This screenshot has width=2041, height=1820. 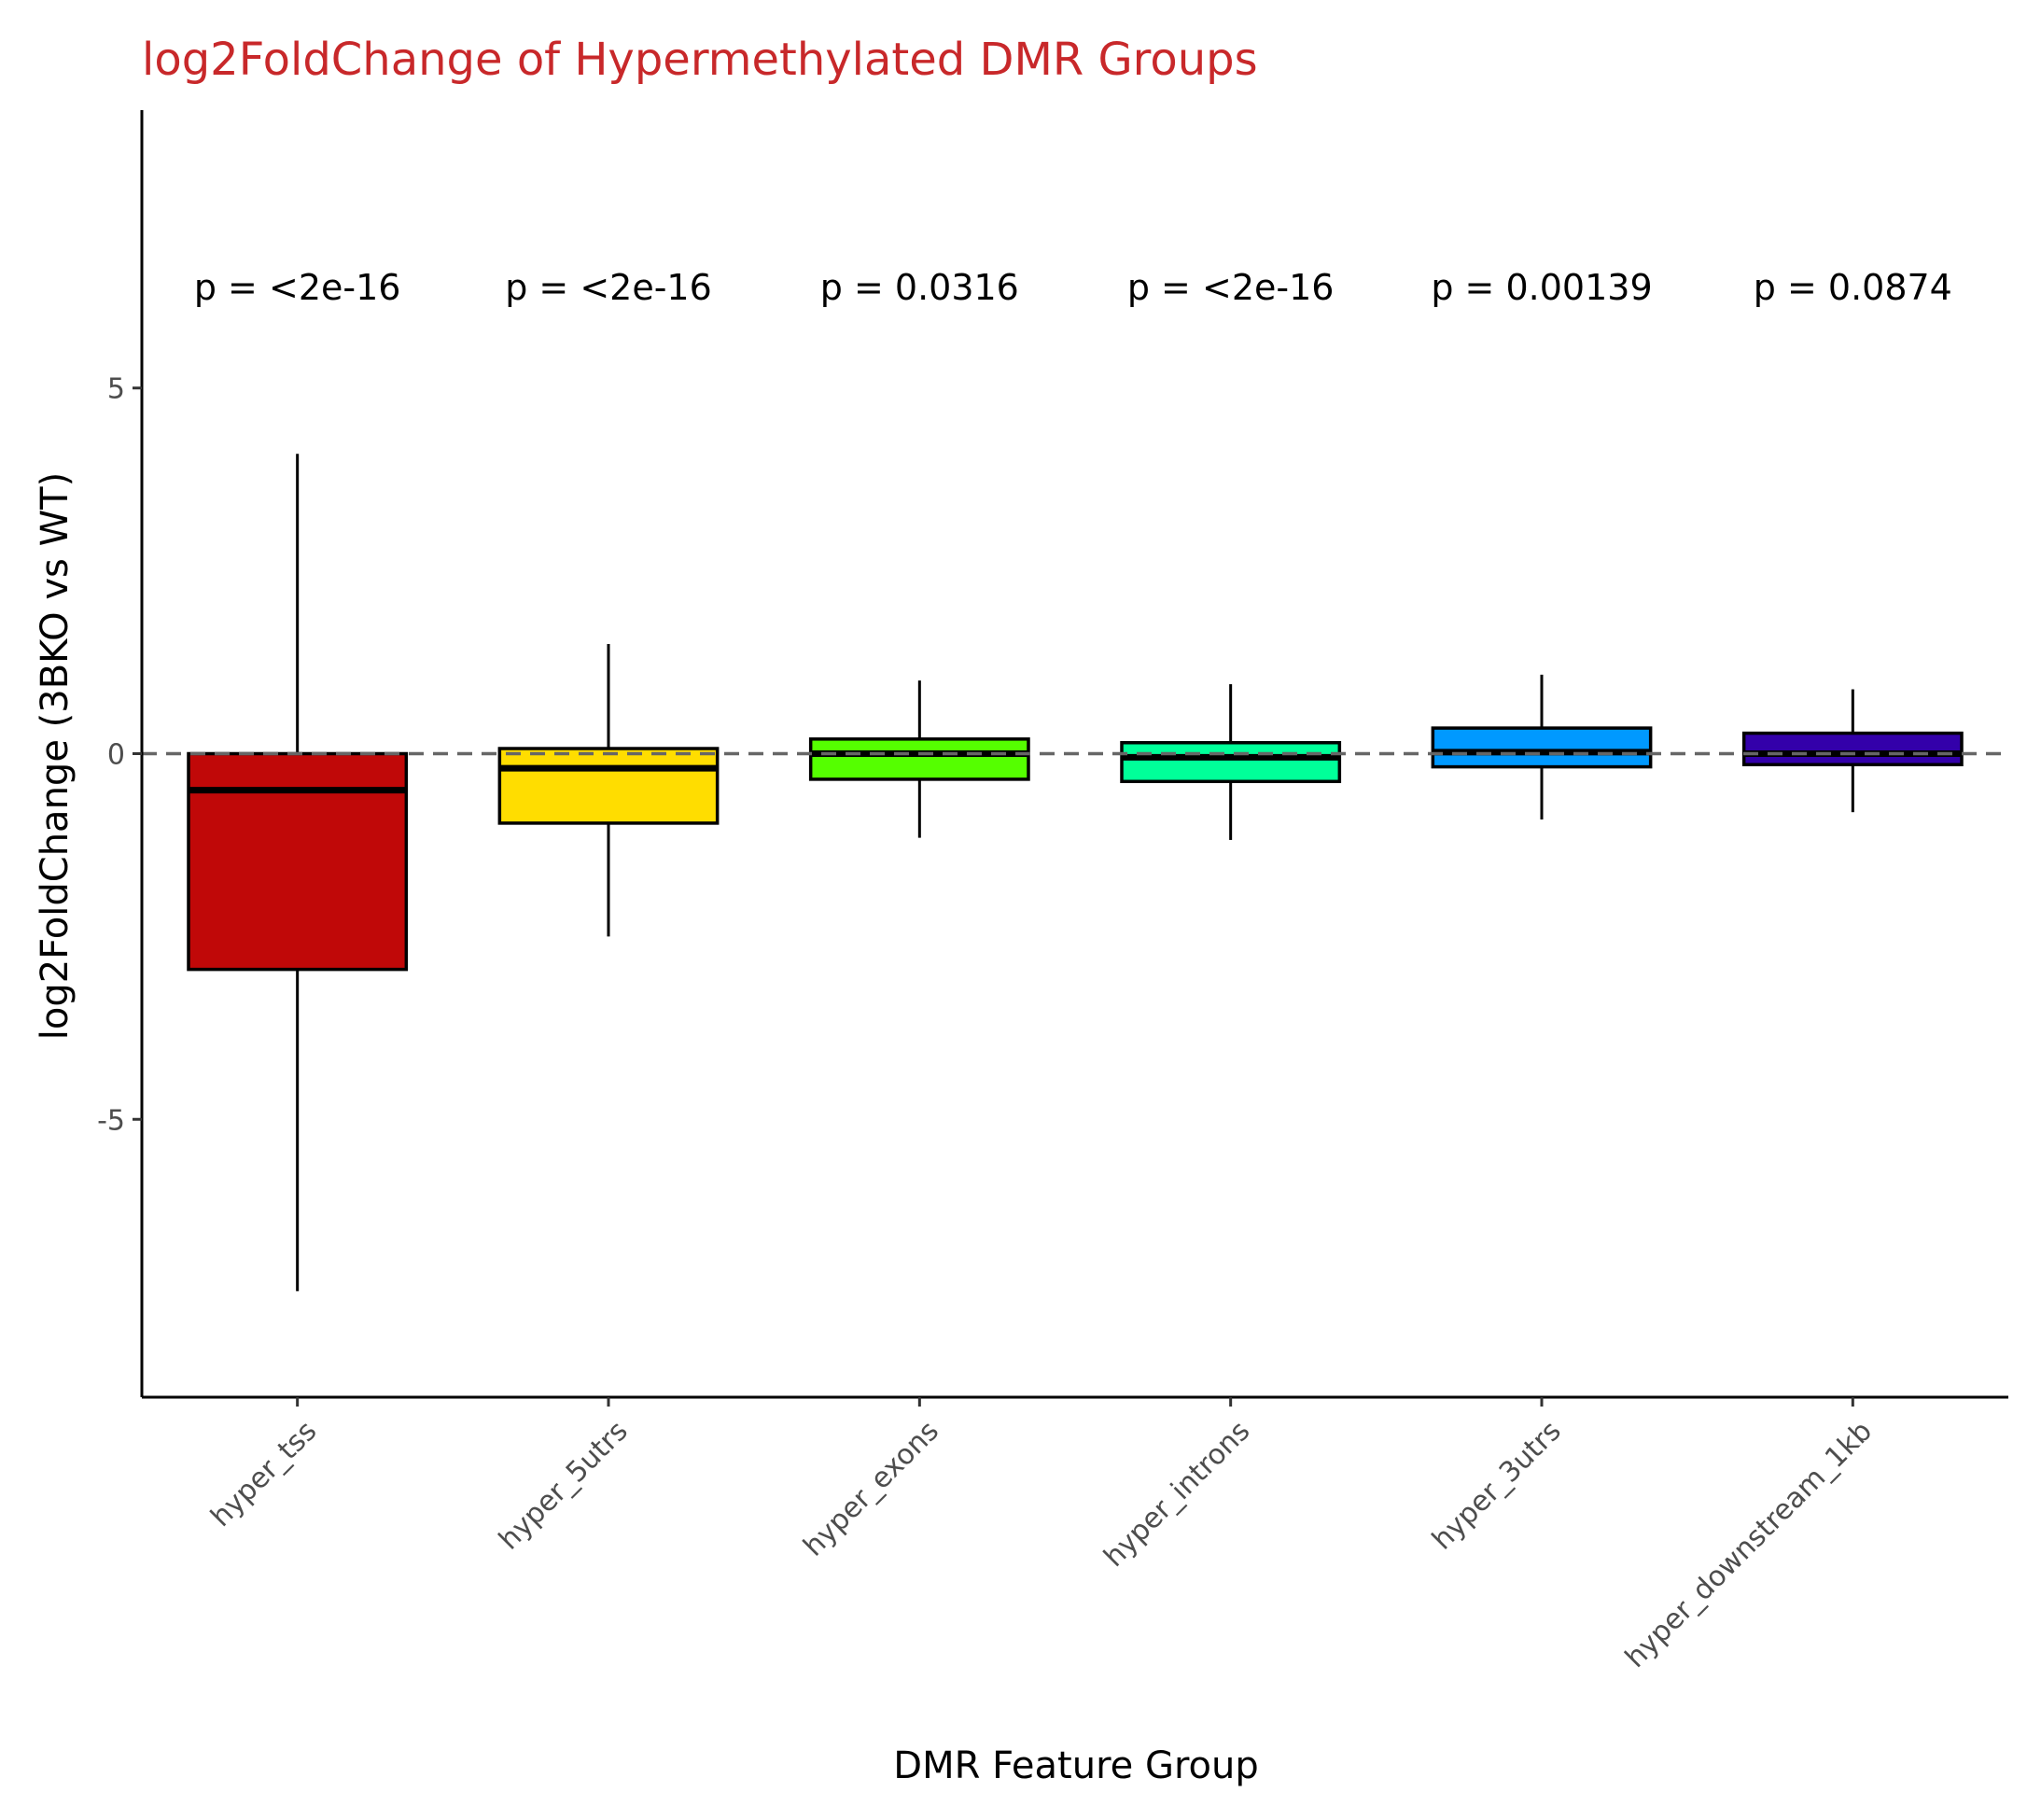 I want to click on box-hyper_exons, so click(x=919, y=759).